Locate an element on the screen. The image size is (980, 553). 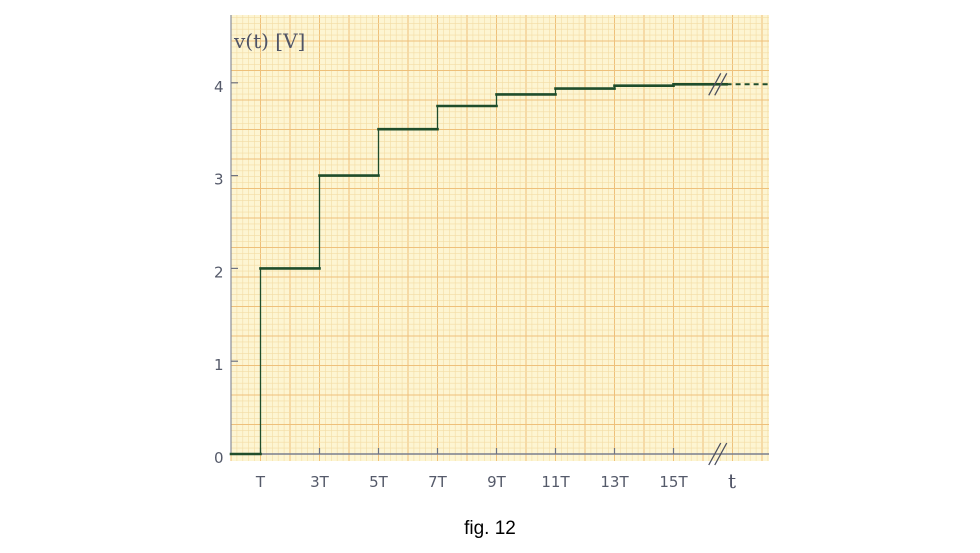
x-axis-label: t is located at coordinates (732, 481).